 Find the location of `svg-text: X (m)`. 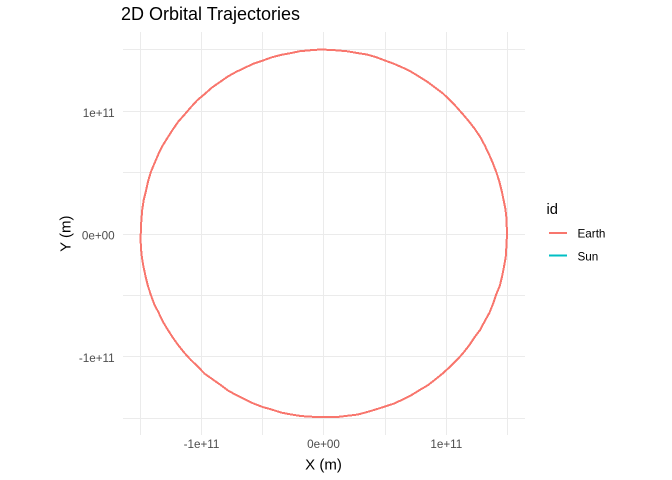

svg-text: X (m) is located at coordinates (323, 464).